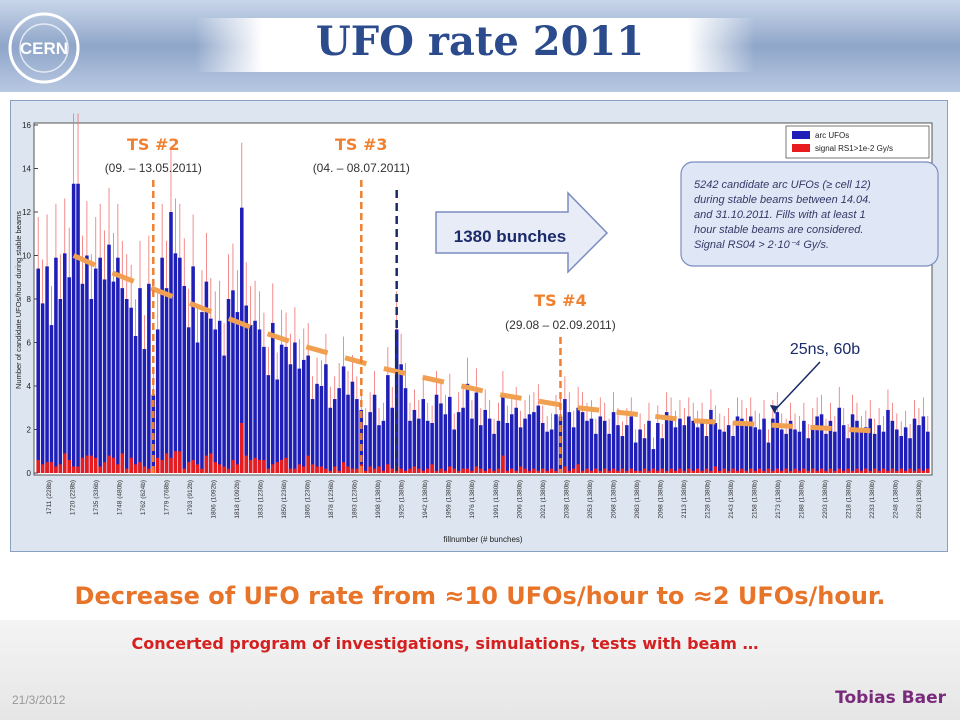  Describe the element at coordinates (684, 499) in the screenshot. I see `x-tick-label: 2113 (1380b)` at that location.